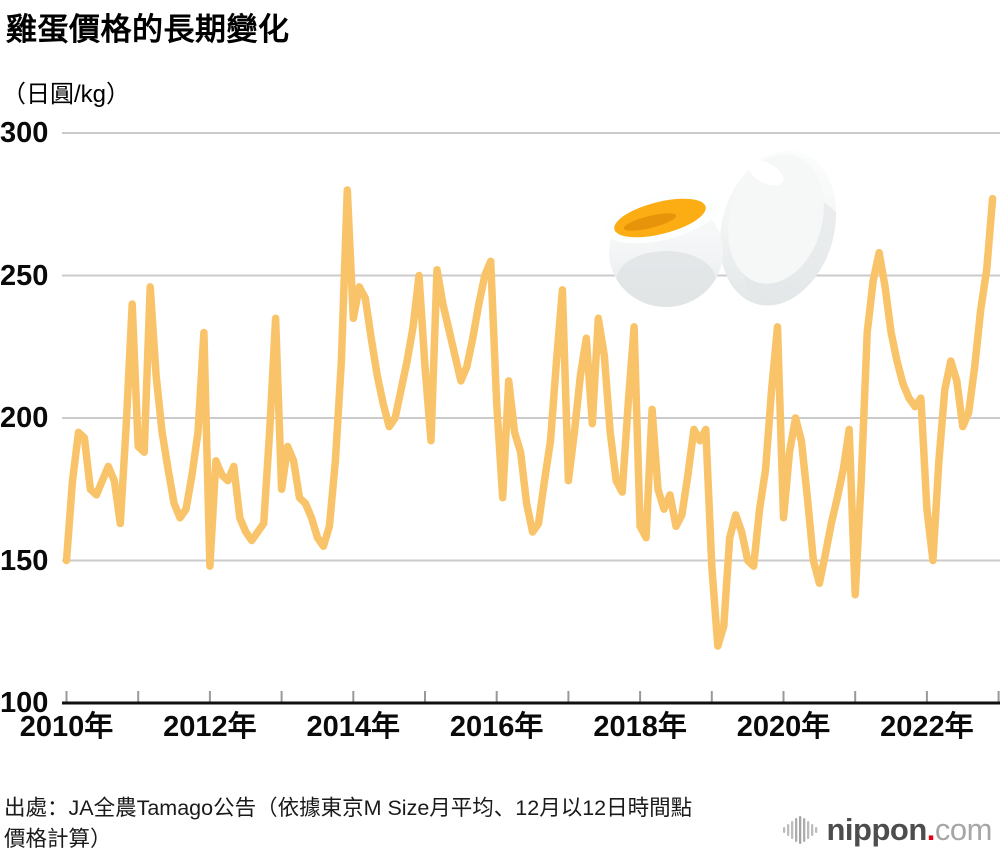 This screenshot has height=856, width=1000. What do you see at coordinates (766, 173) in the screenshot?
I see `egg-highlight` at bounding box center [766, 173].